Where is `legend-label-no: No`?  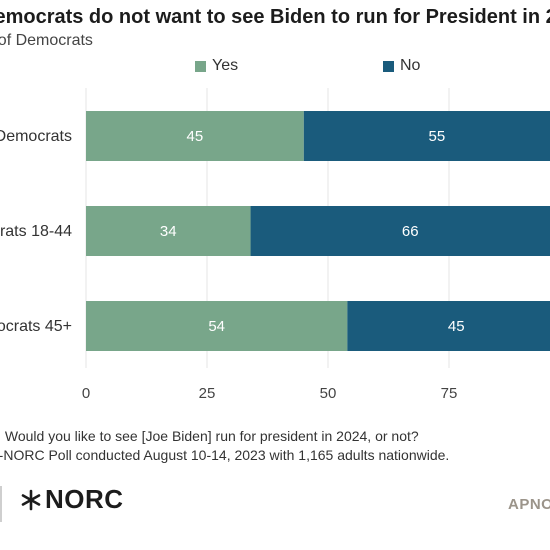
legend-label-no: No is located at coordinates (410, 65).